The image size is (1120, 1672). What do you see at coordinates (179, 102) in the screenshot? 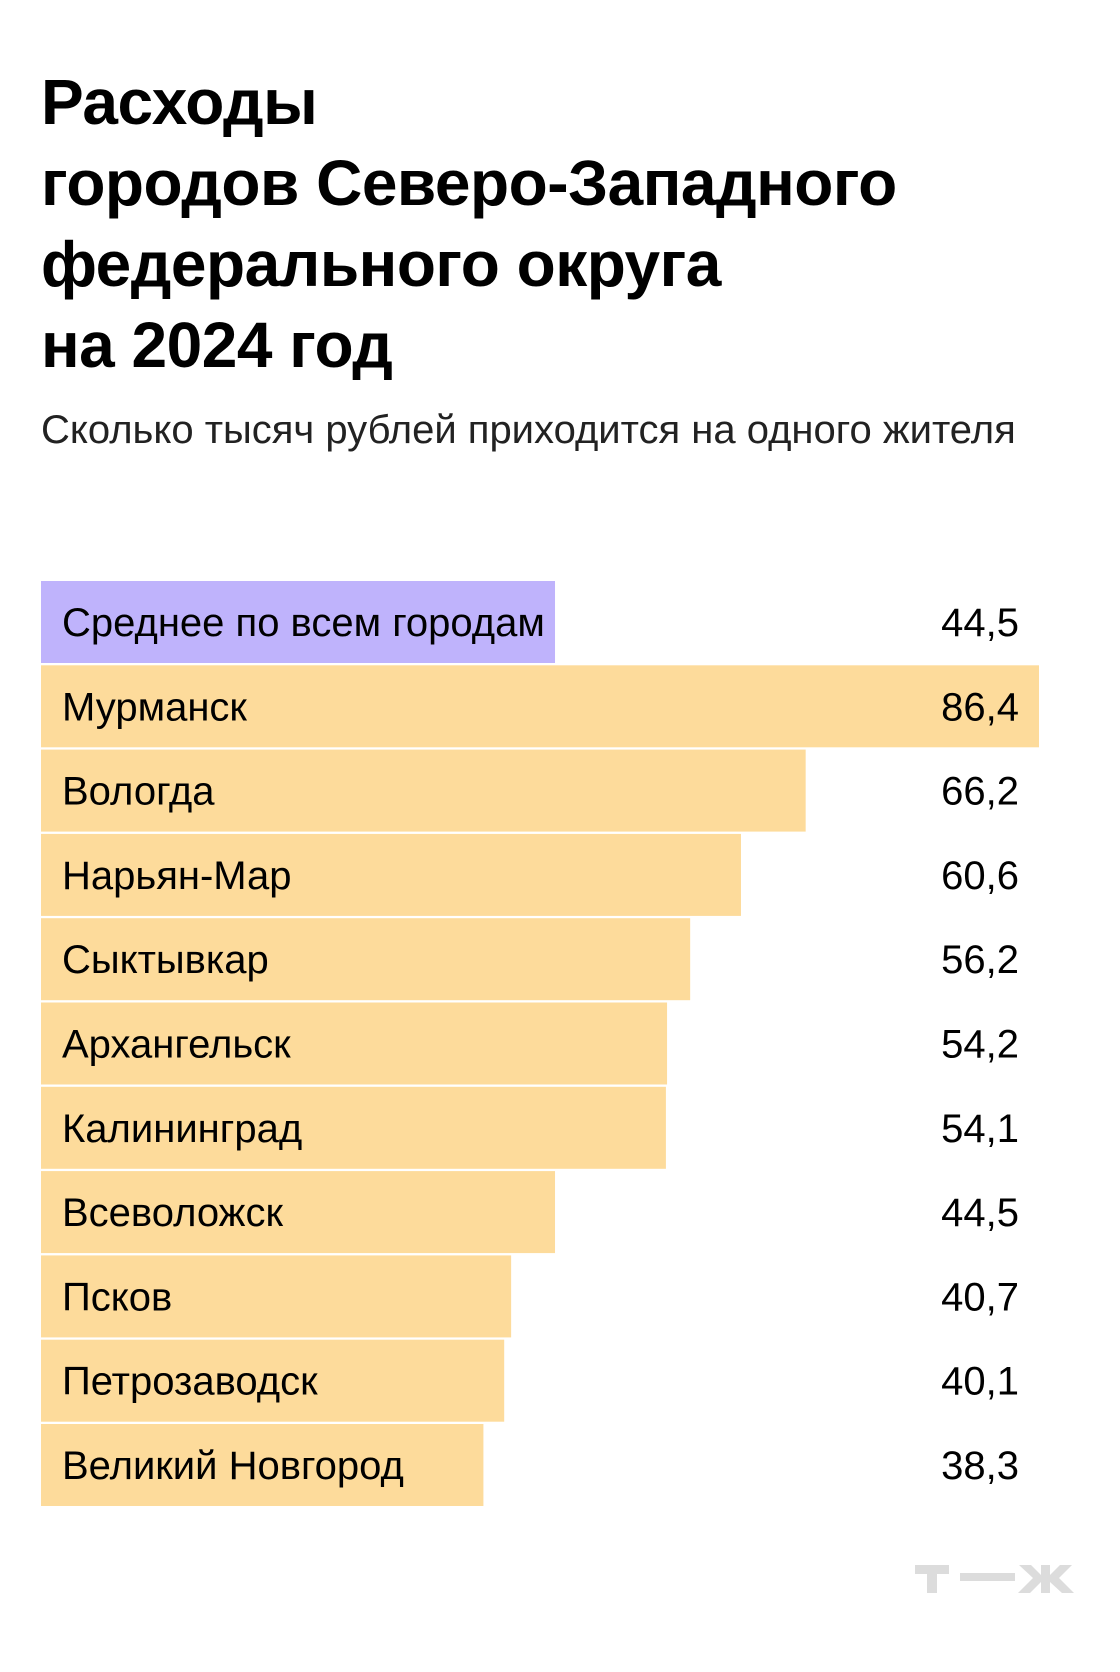
I see `title-line: Расходы` at bounding box center [179, 102].